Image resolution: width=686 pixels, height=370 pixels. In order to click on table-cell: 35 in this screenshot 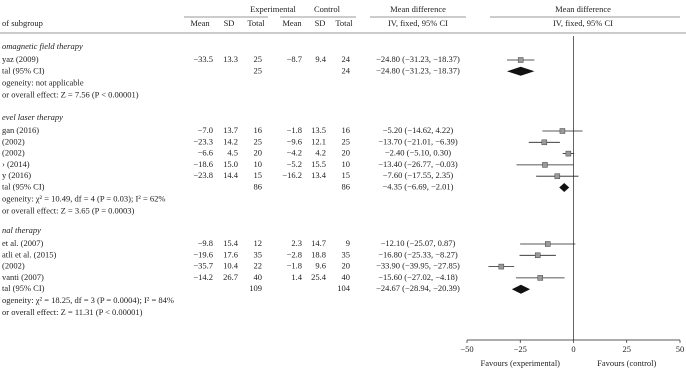, I will do `click(258, 254)`.